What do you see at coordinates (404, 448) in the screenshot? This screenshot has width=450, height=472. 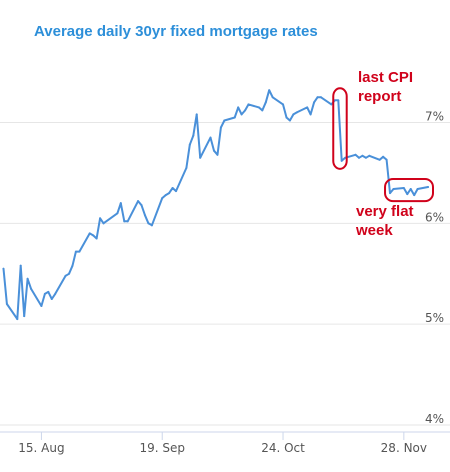 I see `x-tick-label: 28. Nov` at bounding box center [404, 448].